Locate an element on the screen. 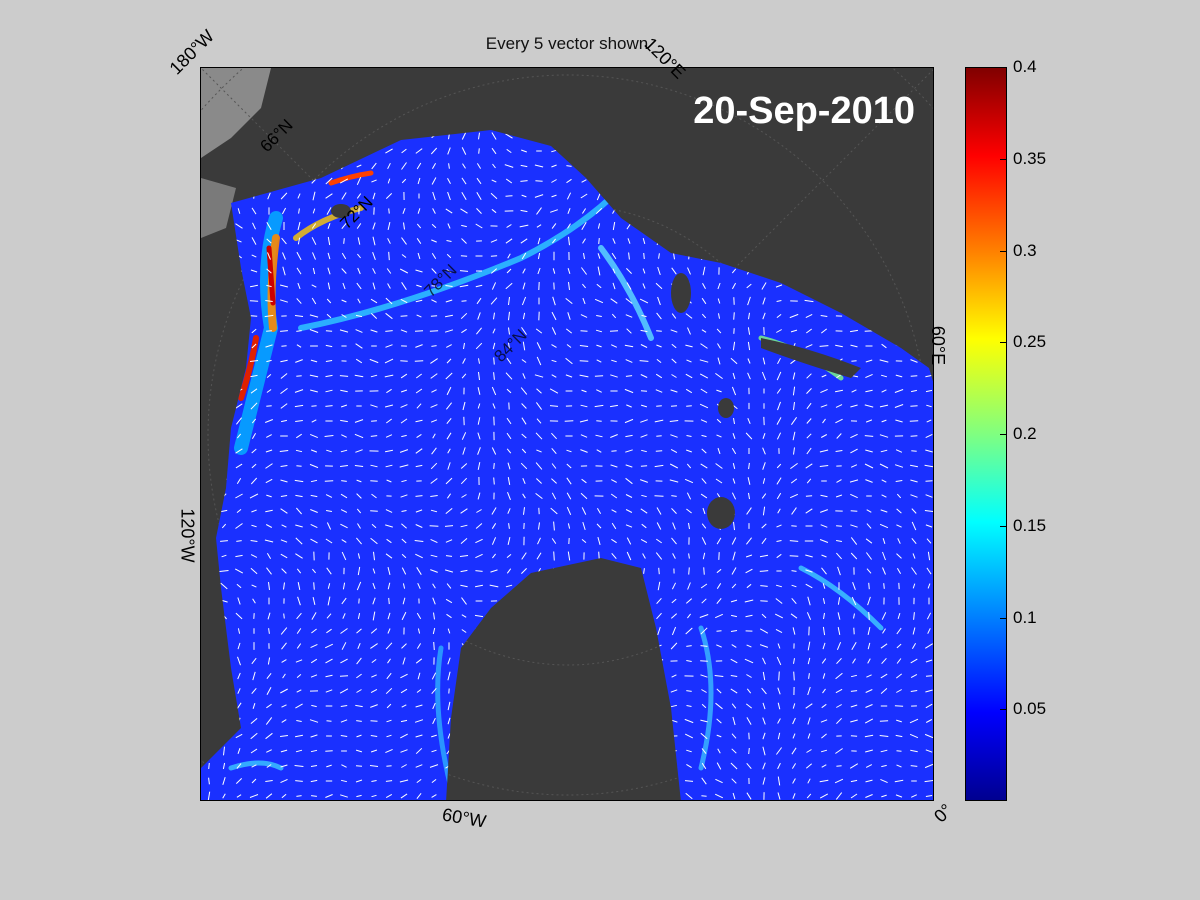 The width and height of the screenshot is (1200, 900). colorbar-tick-label: 0.25 is located at coordinates (1030, 342).